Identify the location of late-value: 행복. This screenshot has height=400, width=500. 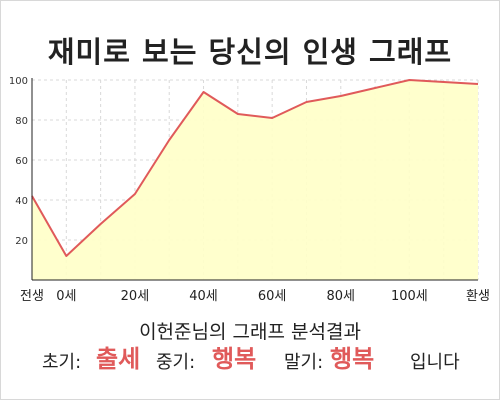
(352, 359).